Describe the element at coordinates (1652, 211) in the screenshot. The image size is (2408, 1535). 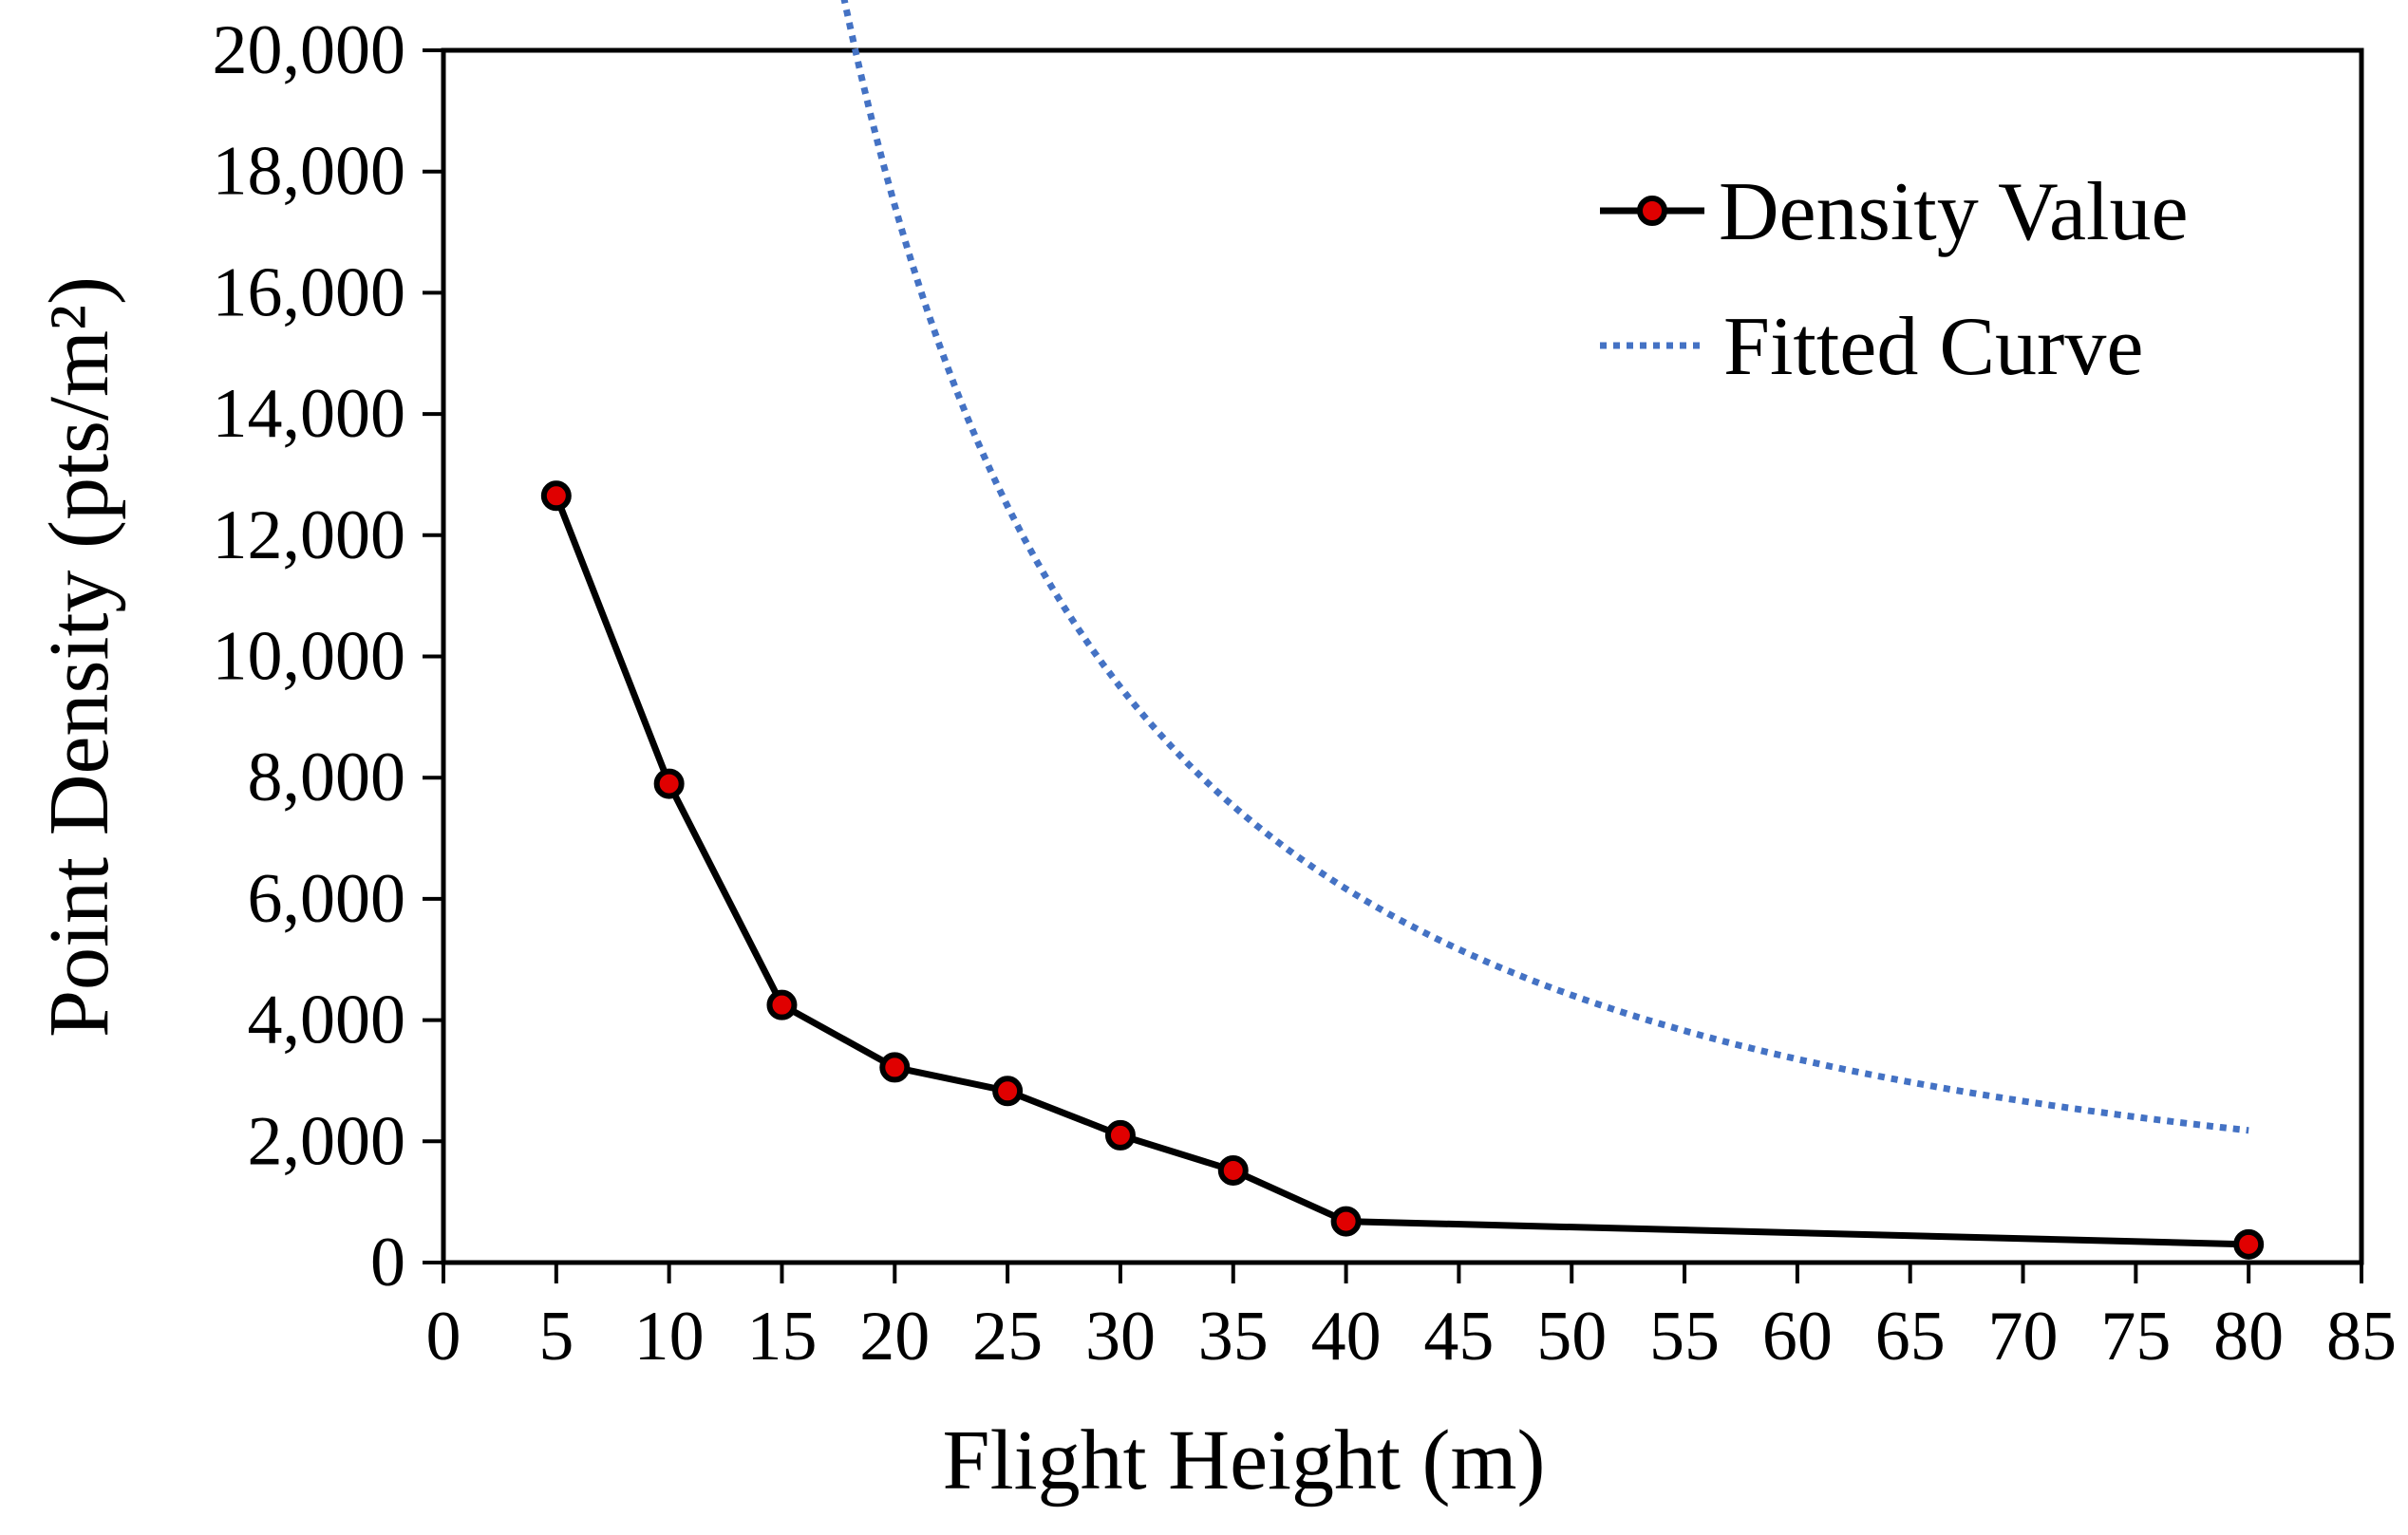
I see `legend-density-marker` at that location.